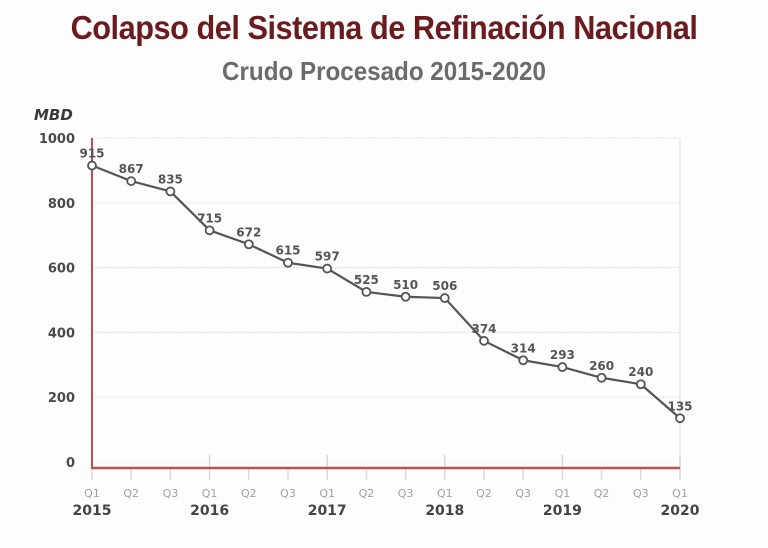 The width and height of the screenshot is (768, 548). Describe the element at coordinates (131, 169) in the screenshot. I see `data-label: 867` at that location.